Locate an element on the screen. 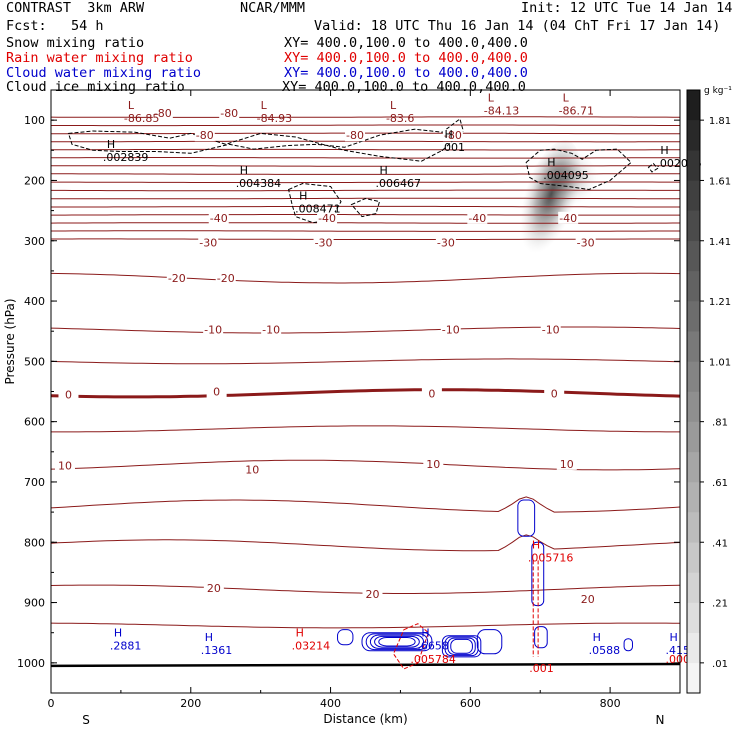 This screenshot has height=740, width=740. field-name-snow: Snow mixing ratio is located at coordinates (75, 43).